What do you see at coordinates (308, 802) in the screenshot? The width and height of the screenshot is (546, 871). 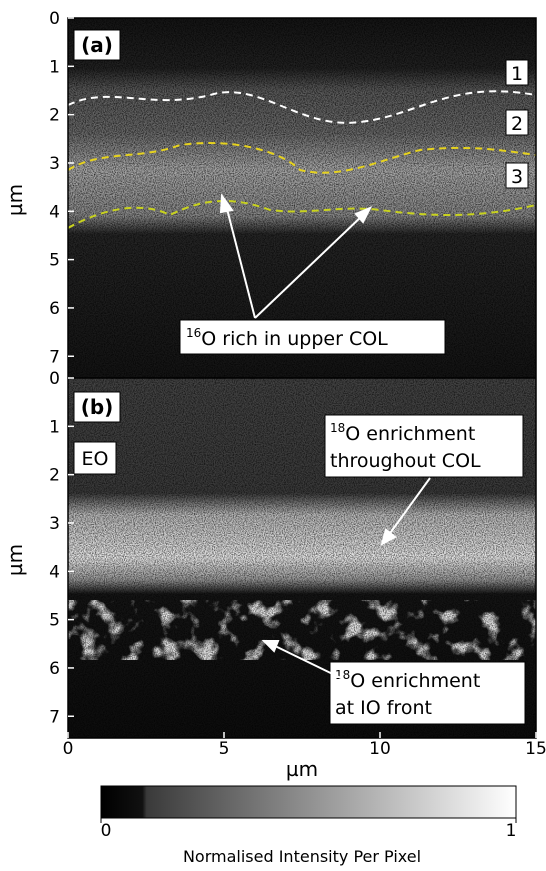 I see `colorbar` at bounding box center [308, 802].